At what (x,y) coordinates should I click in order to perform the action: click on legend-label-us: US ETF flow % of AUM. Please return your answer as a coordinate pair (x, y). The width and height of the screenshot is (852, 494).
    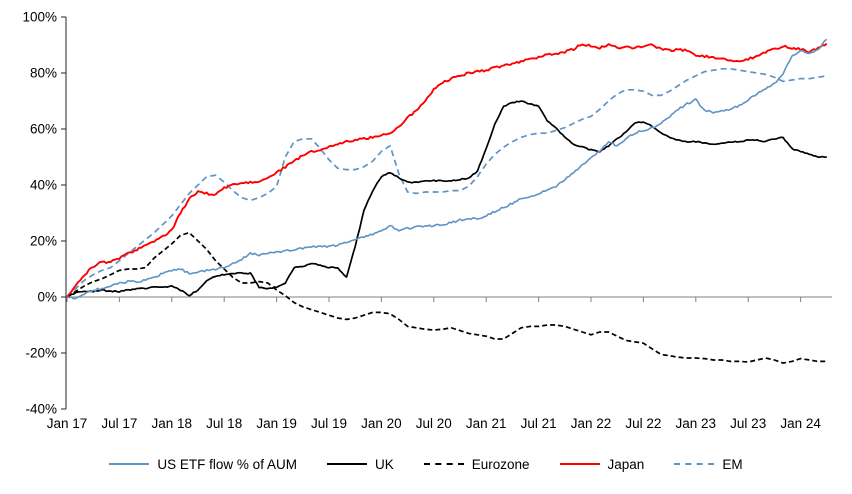
    Looking at the image, I should click on (227, 464).